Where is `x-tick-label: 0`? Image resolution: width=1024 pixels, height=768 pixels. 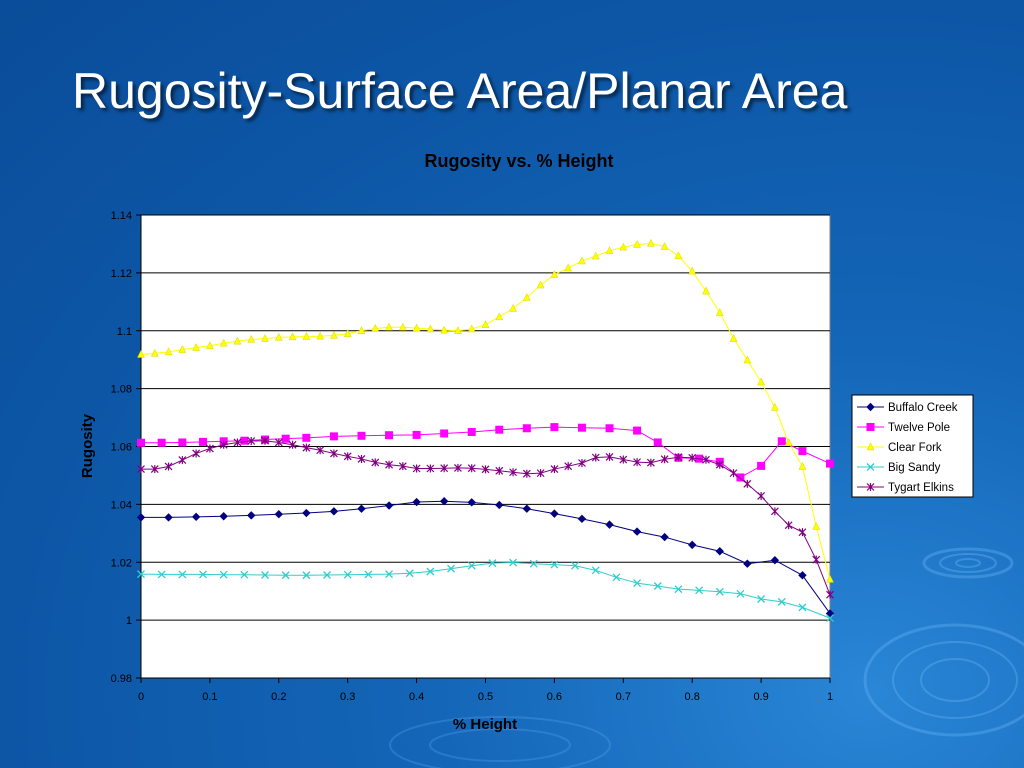
x-tick-label: 0 is located at coordinates (141, 697).